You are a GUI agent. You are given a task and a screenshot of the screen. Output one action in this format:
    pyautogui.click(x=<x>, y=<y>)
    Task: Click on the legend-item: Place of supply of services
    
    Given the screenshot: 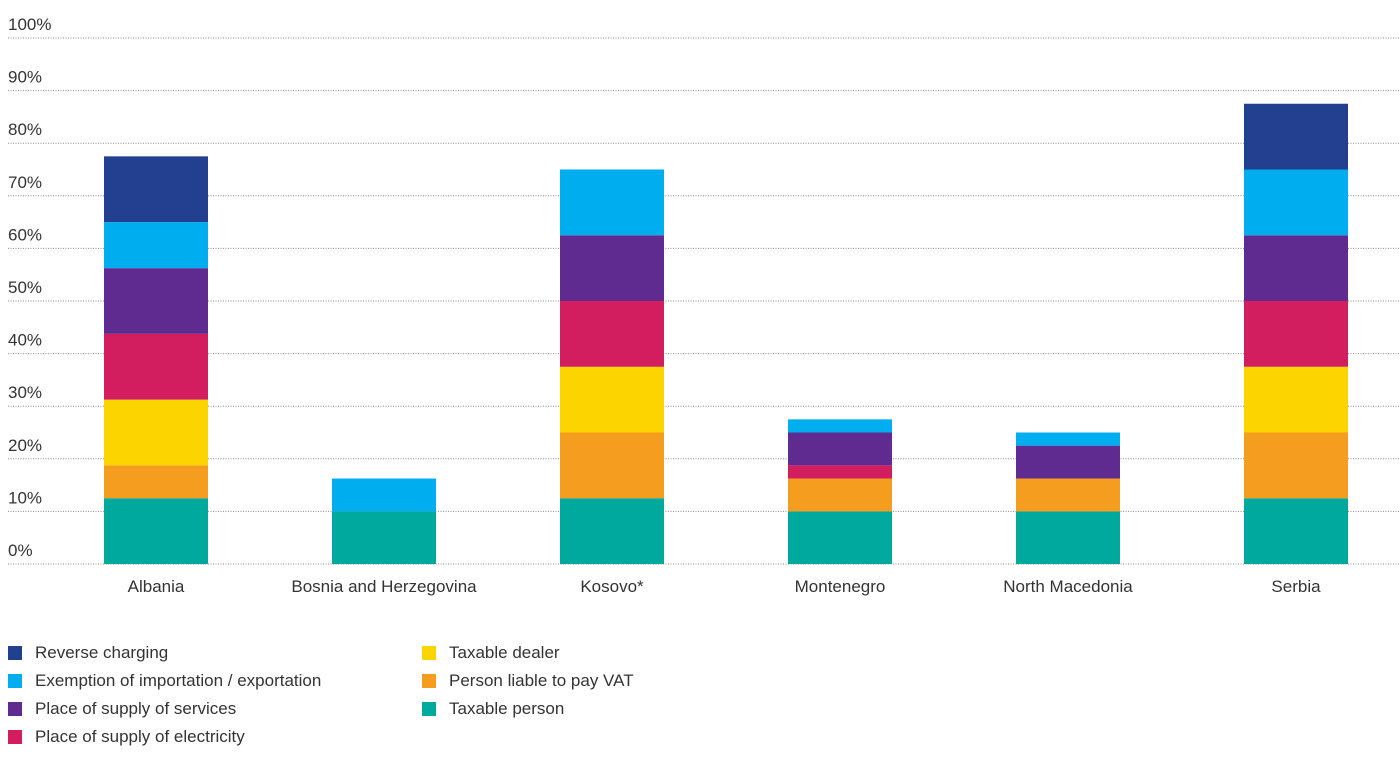 What is the action you would take?
    pyautogui.click(x=122, y=709)
    